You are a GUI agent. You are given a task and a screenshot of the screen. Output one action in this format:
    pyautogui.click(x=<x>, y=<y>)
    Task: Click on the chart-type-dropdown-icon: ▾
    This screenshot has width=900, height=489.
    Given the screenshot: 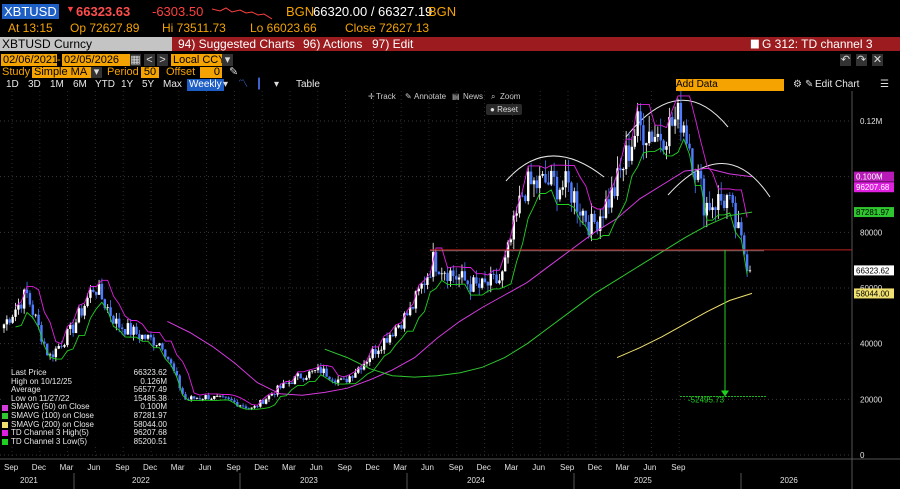 What is the action you would take?
    pyautogui.click(x=277, y=84)
    